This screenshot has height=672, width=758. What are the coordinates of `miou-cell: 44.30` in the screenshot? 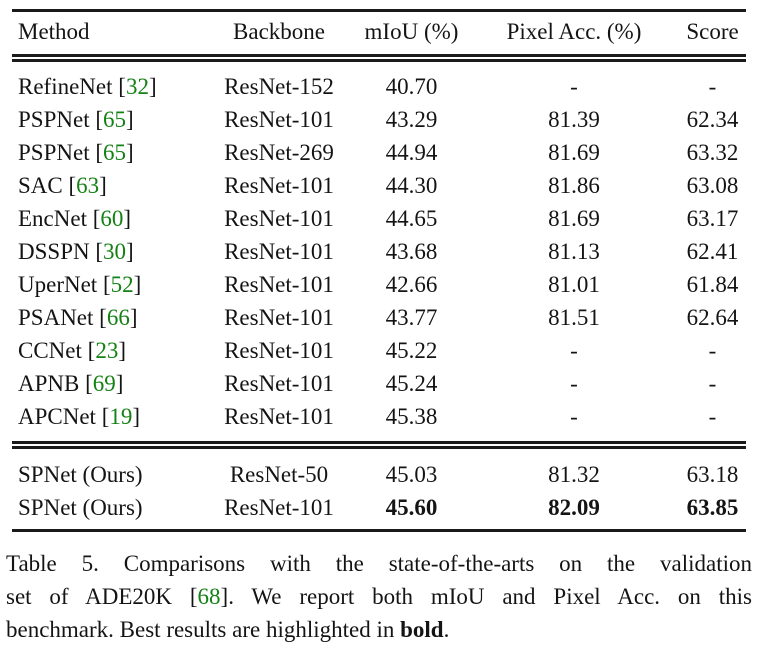 It's located at (411, 185).